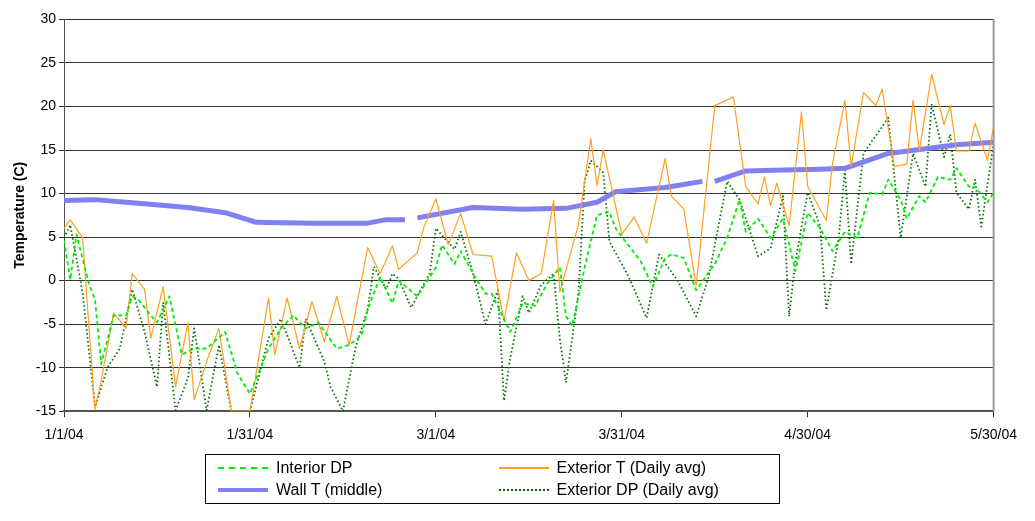 The width and height of the screenshot is (1035, 521). I want to click on legend-label: Exterior T (Daily avg), so click(631, 468).